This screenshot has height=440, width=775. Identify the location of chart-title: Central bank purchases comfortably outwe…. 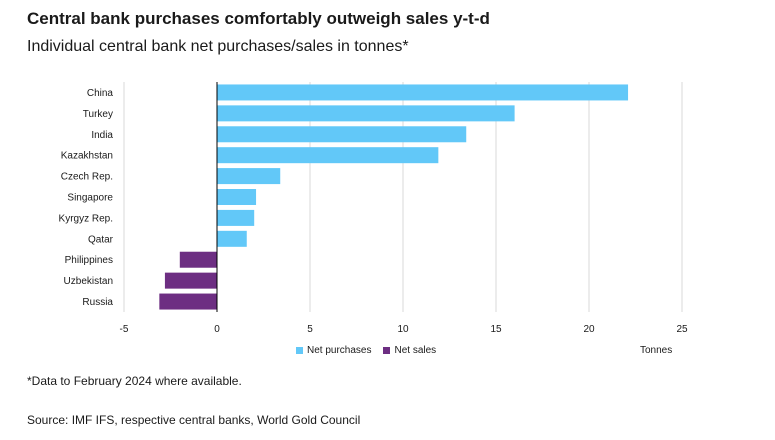
(258, 18).